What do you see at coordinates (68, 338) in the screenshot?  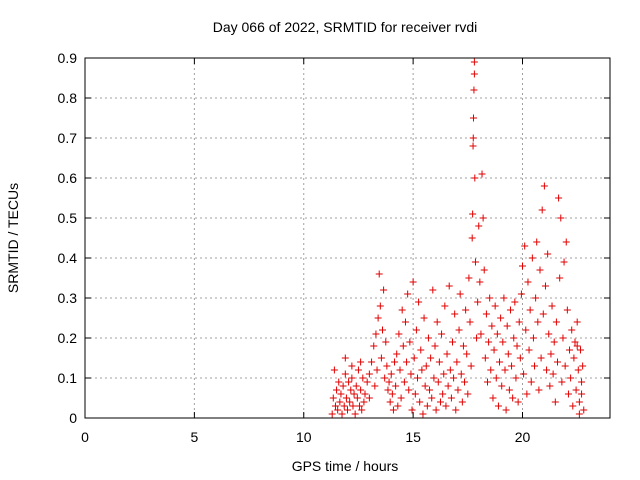 I see `y-tick-label: 0.2` at bounding box center [68, 338].